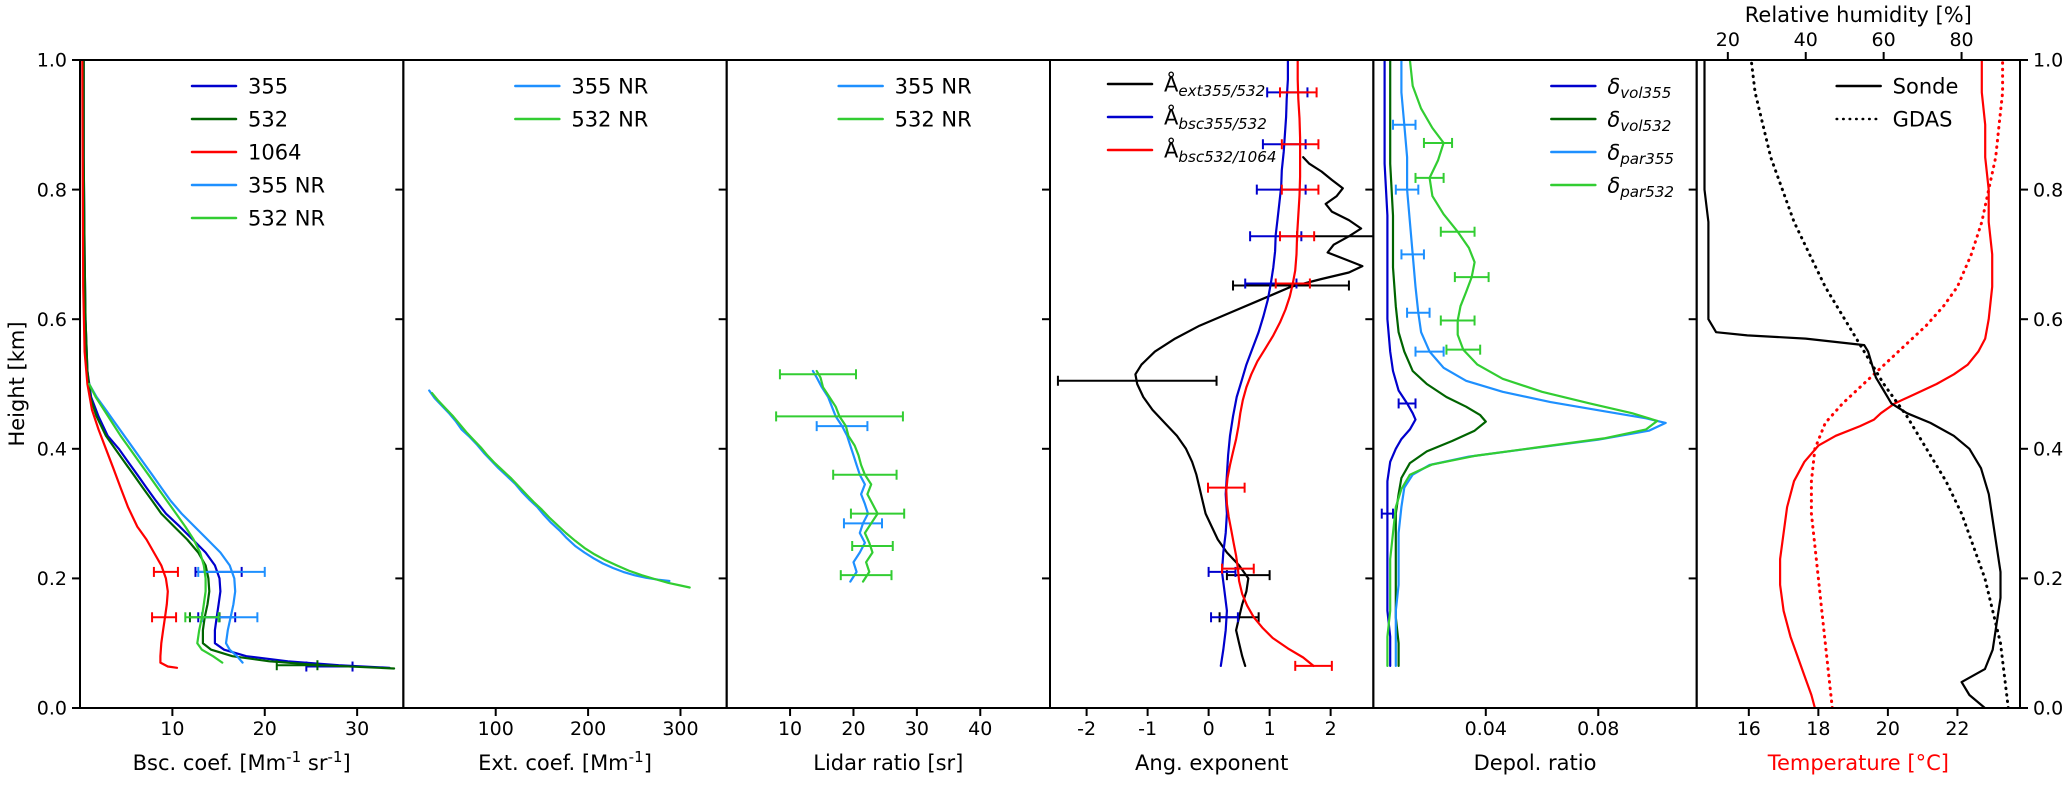 The height and width of the screenshot is (789, 2067). What do you see at coordinates (1897, 102) in the screenshot?
I see `legend-temp-rh: Sonde GDAS` at bounding box center [1897, 102].